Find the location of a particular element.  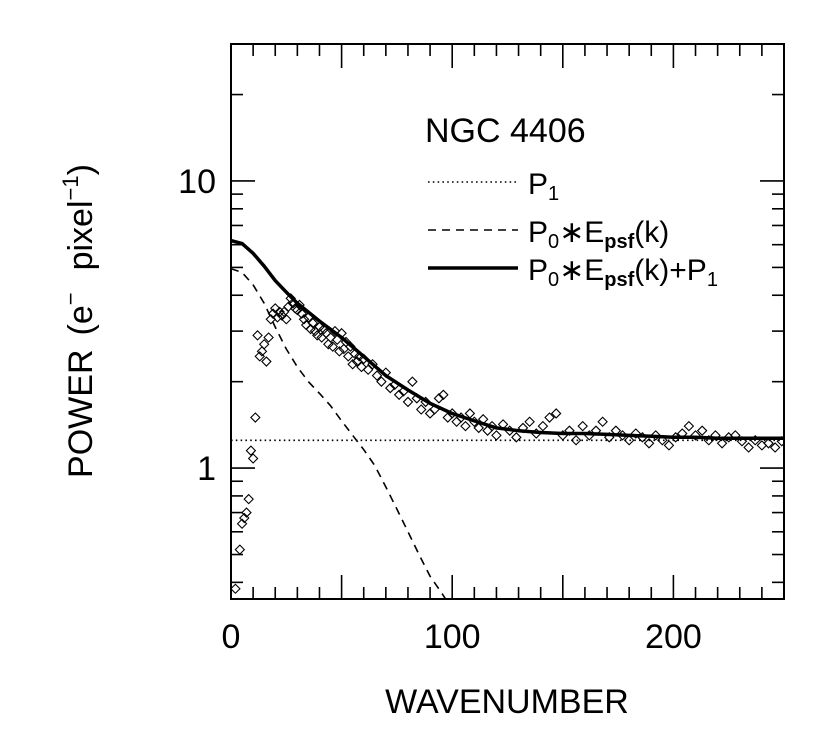

legend-label-psf: P0∗Epsf(k) is located at coordinates (598, 234).